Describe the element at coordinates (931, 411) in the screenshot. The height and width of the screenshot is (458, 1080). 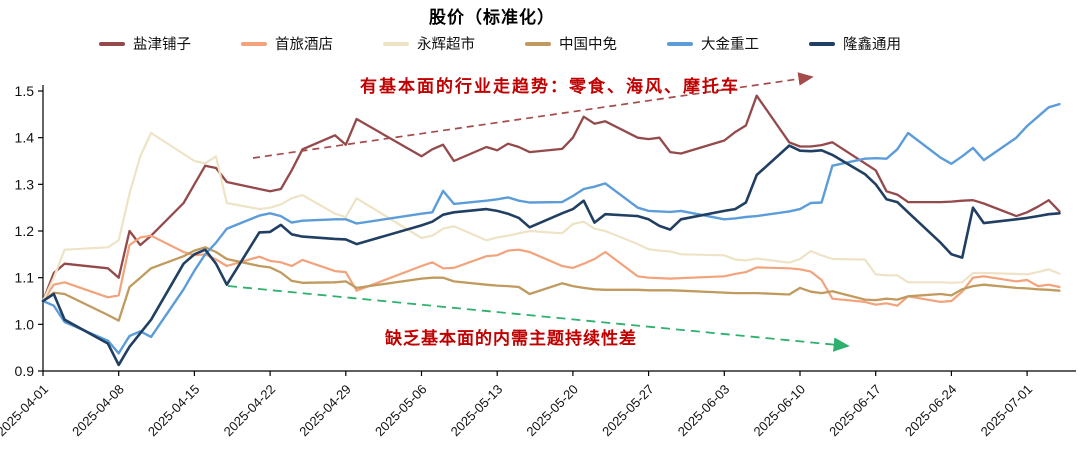
I see `x-tick-label: 2025-06-24` at that location.